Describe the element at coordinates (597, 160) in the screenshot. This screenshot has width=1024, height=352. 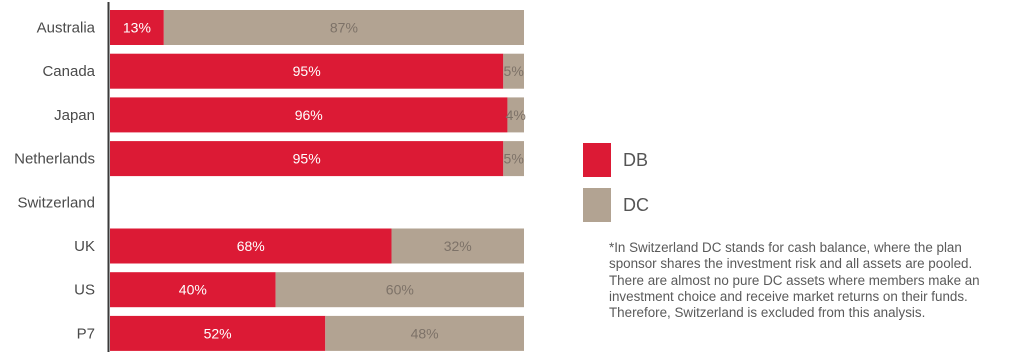
I see `legend-swatch-db` at that location.